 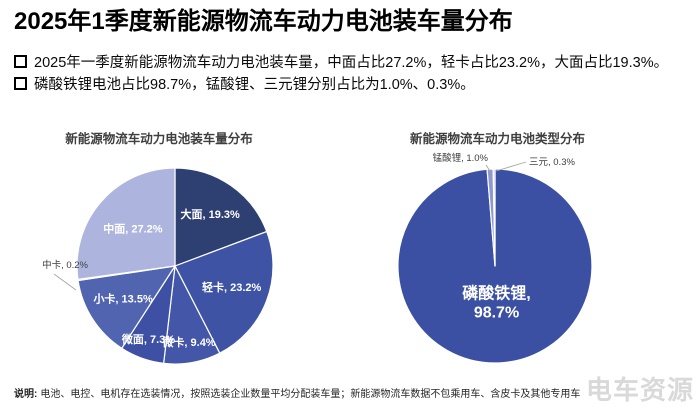 What do you see at coordinates (26, 394) in the screenshot?
I see `footnote-label: 说明:` at bounding box center [26, 394].